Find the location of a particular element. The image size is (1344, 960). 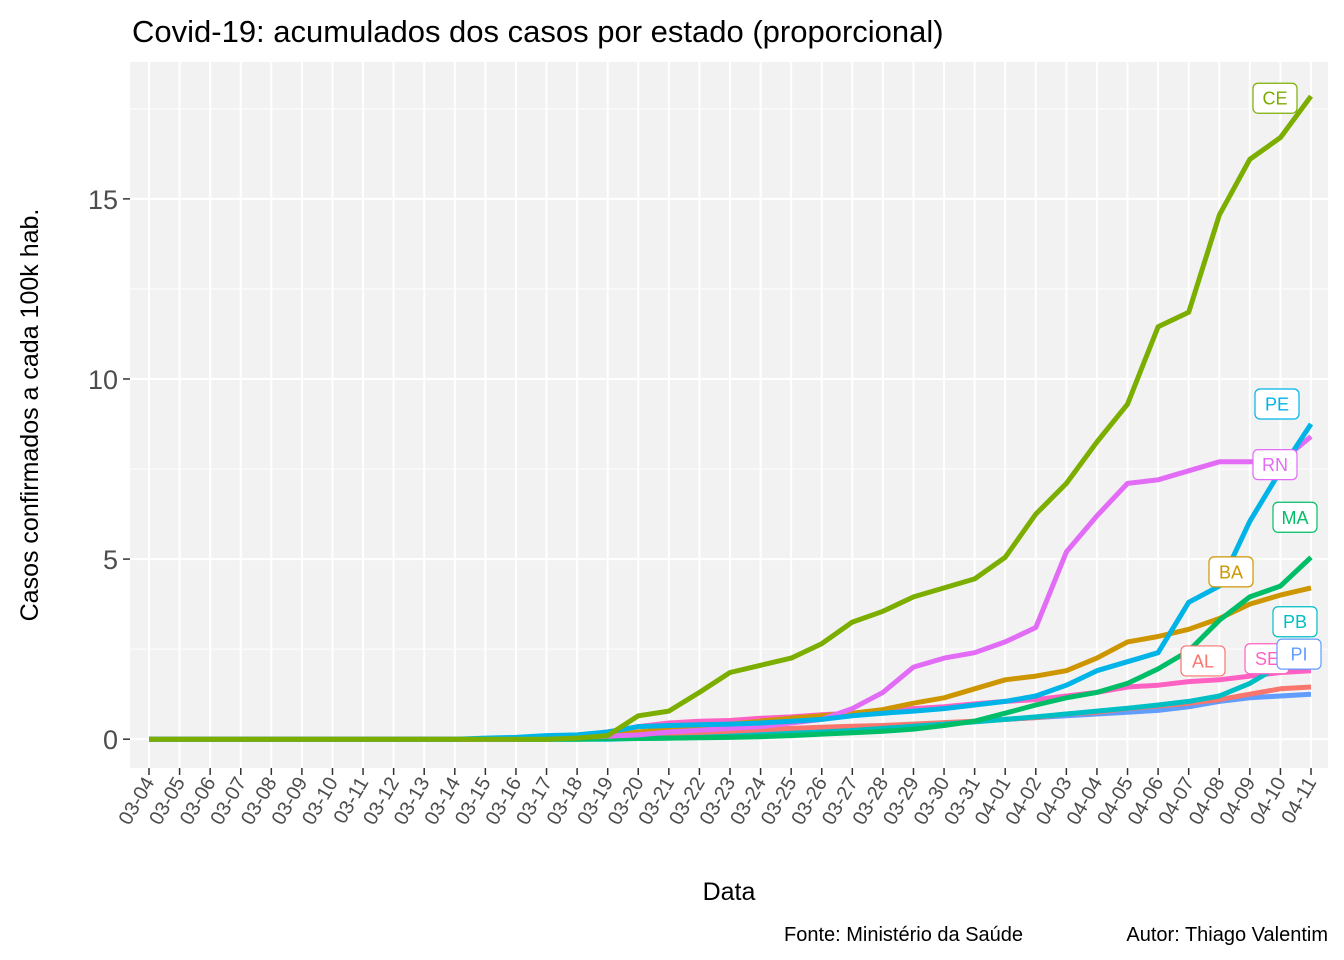

y-tick-label: 5 is located at coordinates (110, 560).